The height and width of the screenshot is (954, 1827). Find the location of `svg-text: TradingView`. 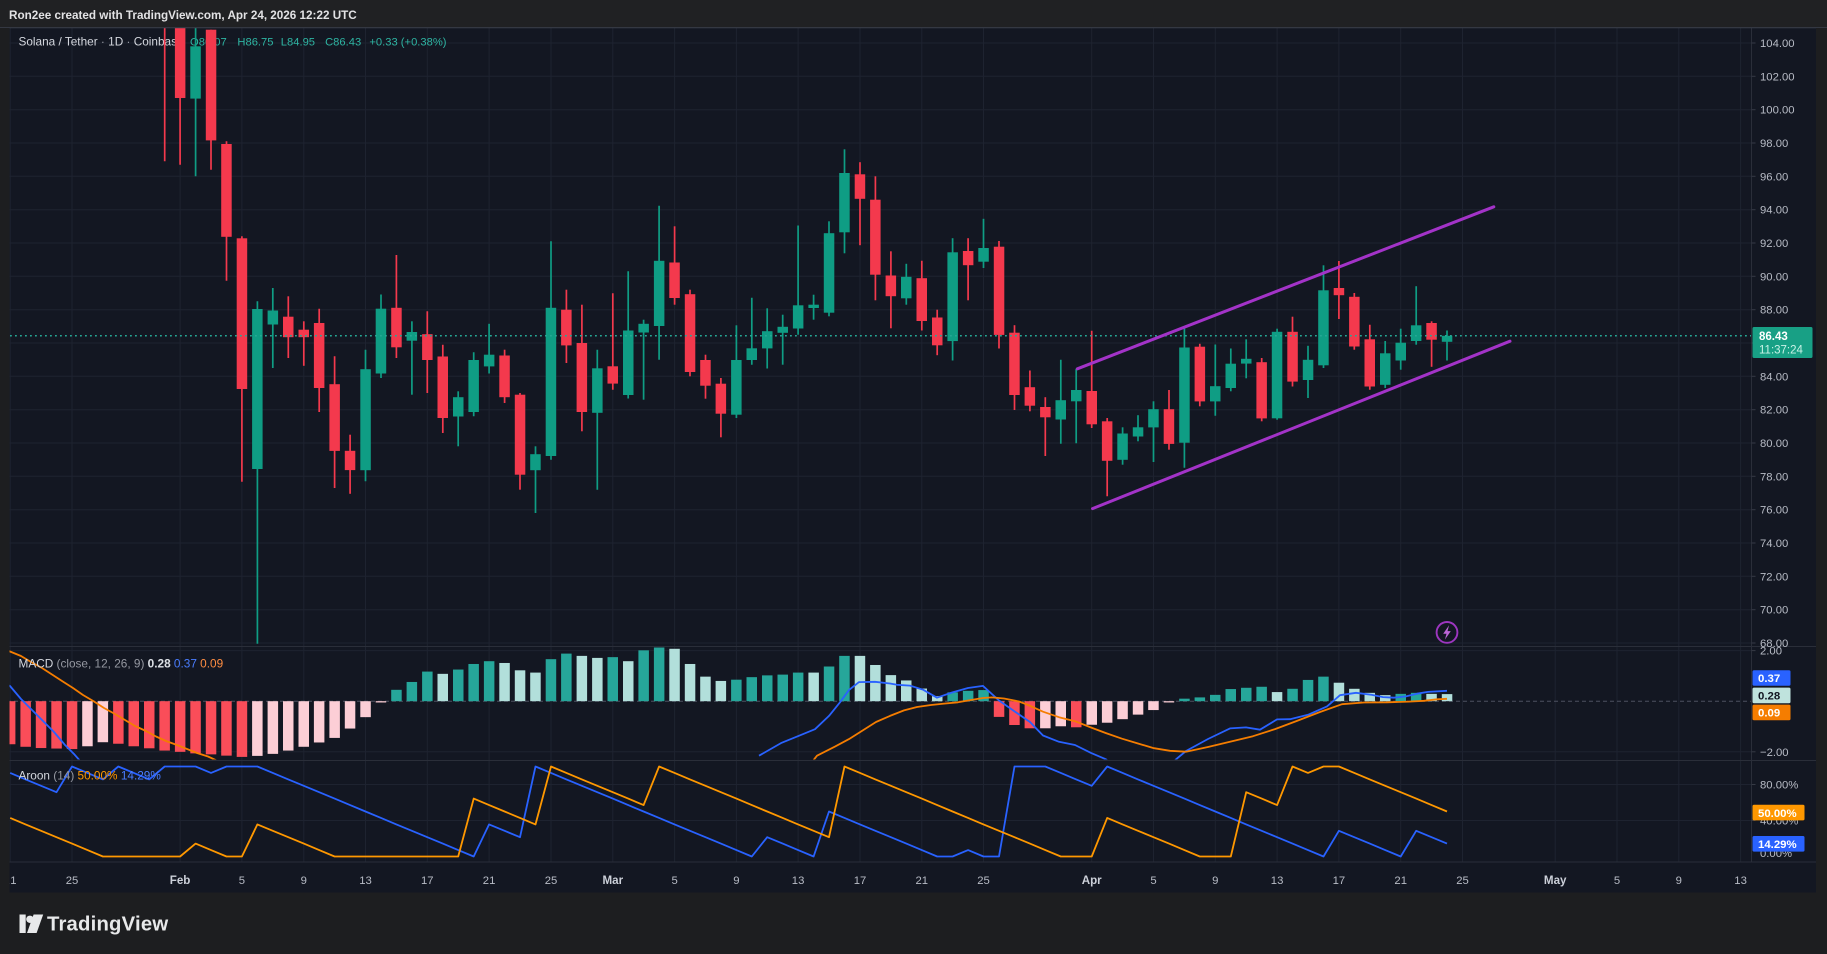

svg-text: TradingView is located at coordinates (107, 925).